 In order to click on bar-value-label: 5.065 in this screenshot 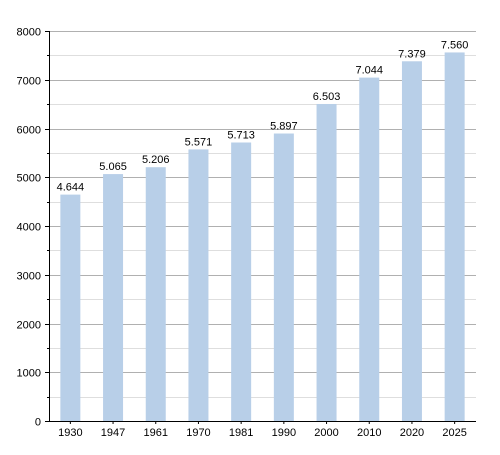, I will do `click(113, 167)`.